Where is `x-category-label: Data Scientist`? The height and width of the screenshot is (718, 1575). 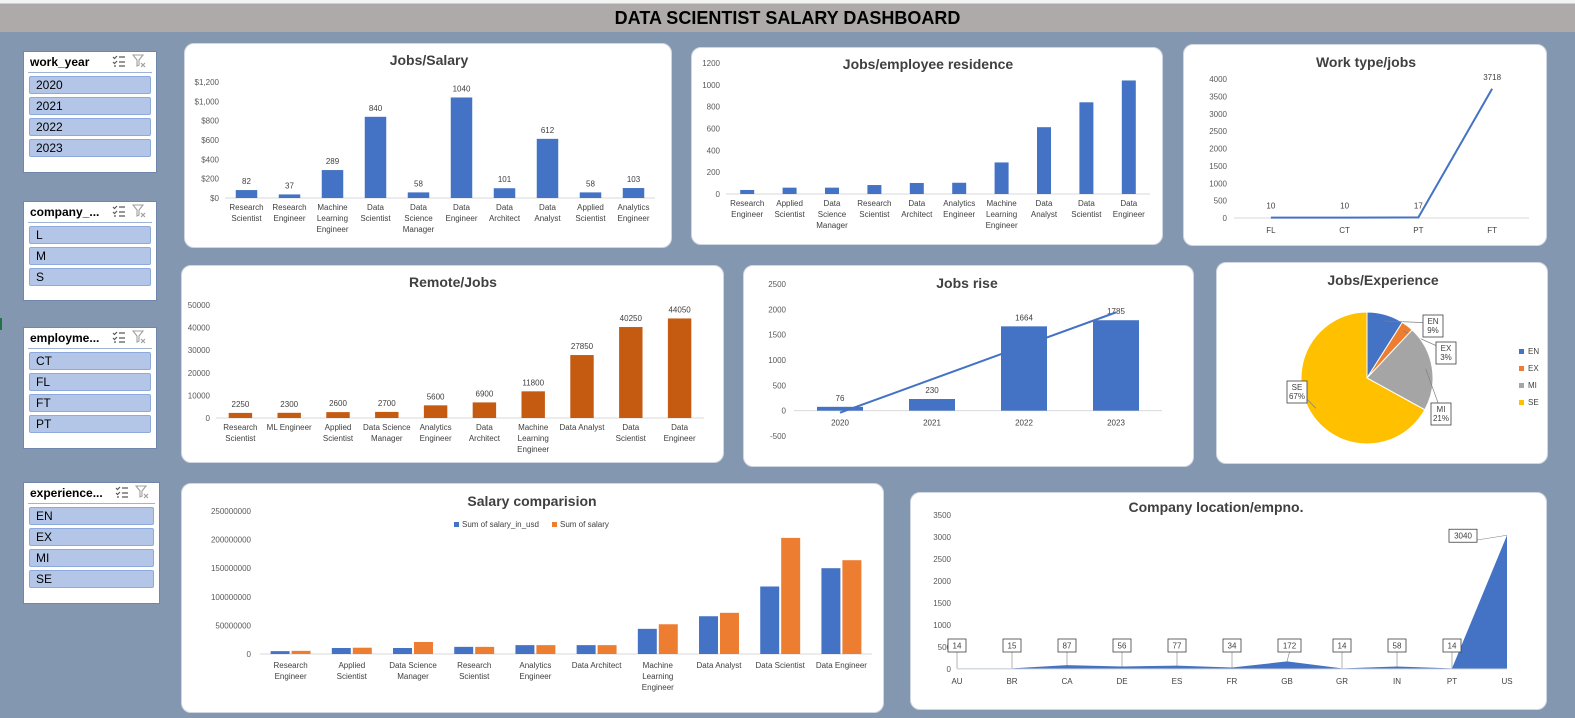 x-category-label: Data Scientist is located at coordinates (631, 433).